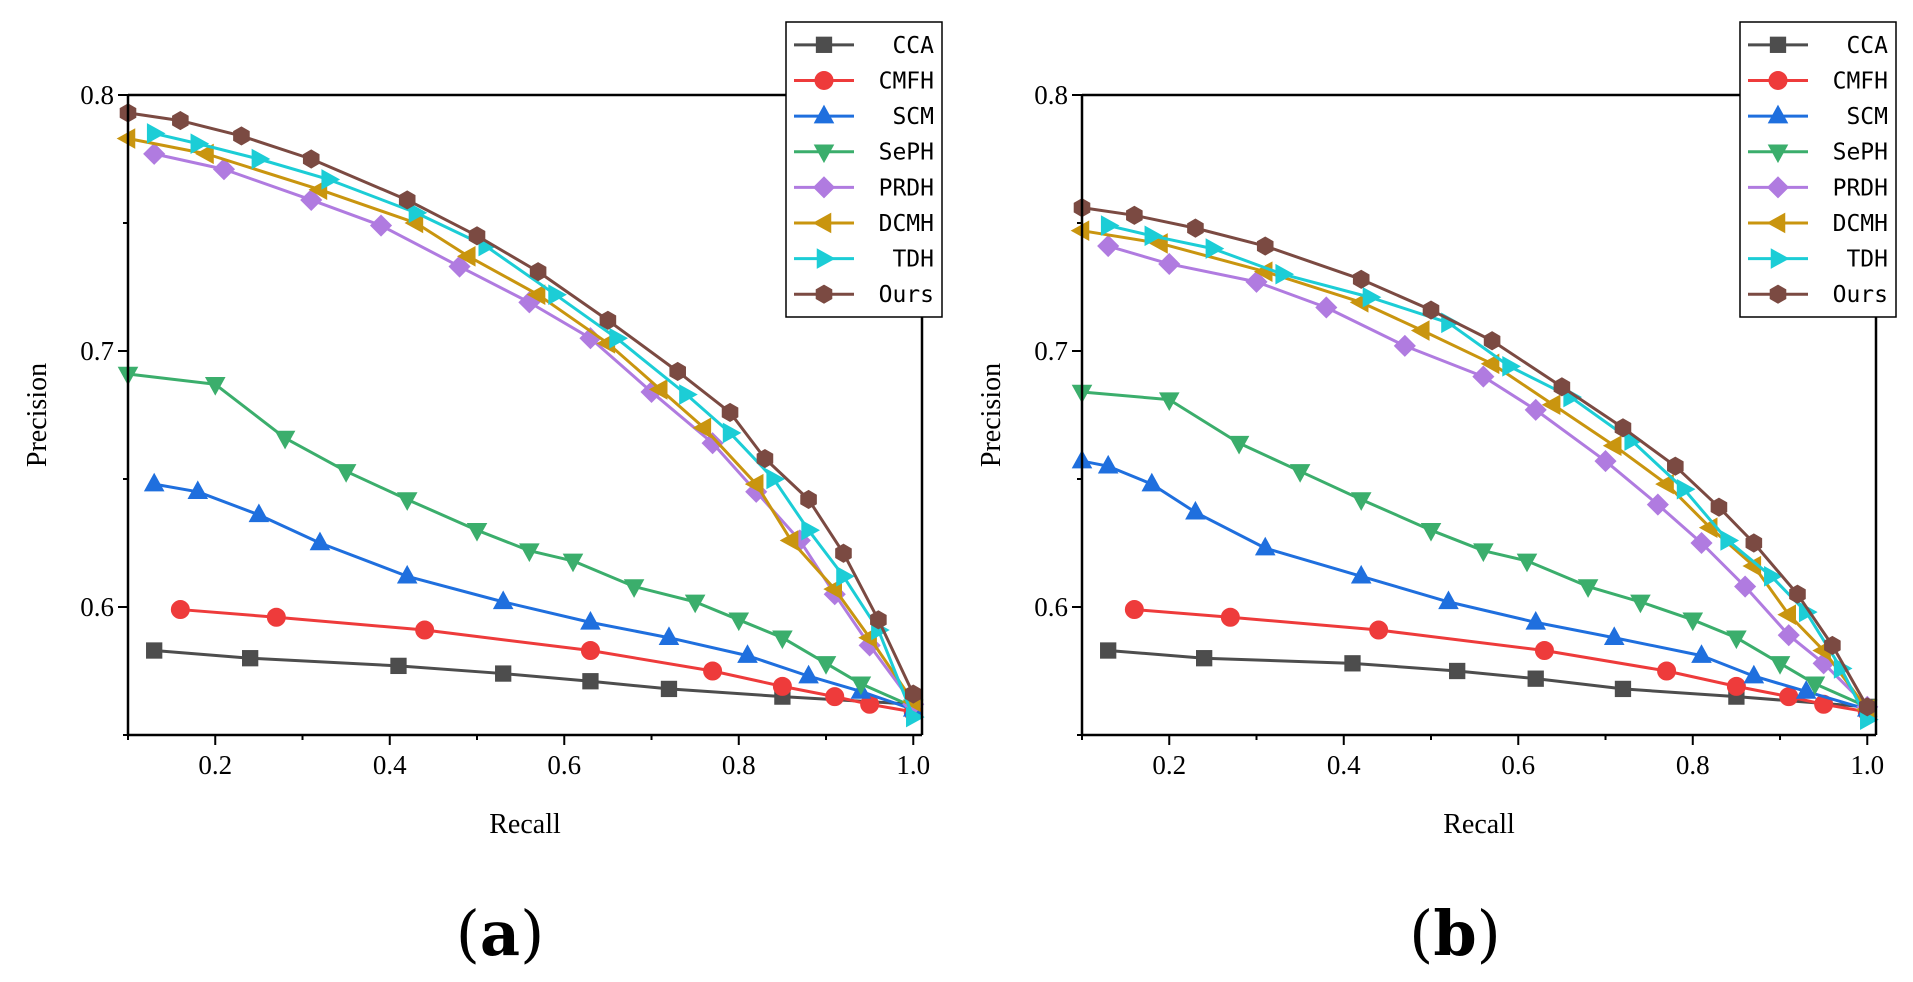 The image size is (1913, 982). What do you see at coordinates (97, 351) in the screenshot?
I see `y-tick-label: 0.7` at bounding box center [97, 351].